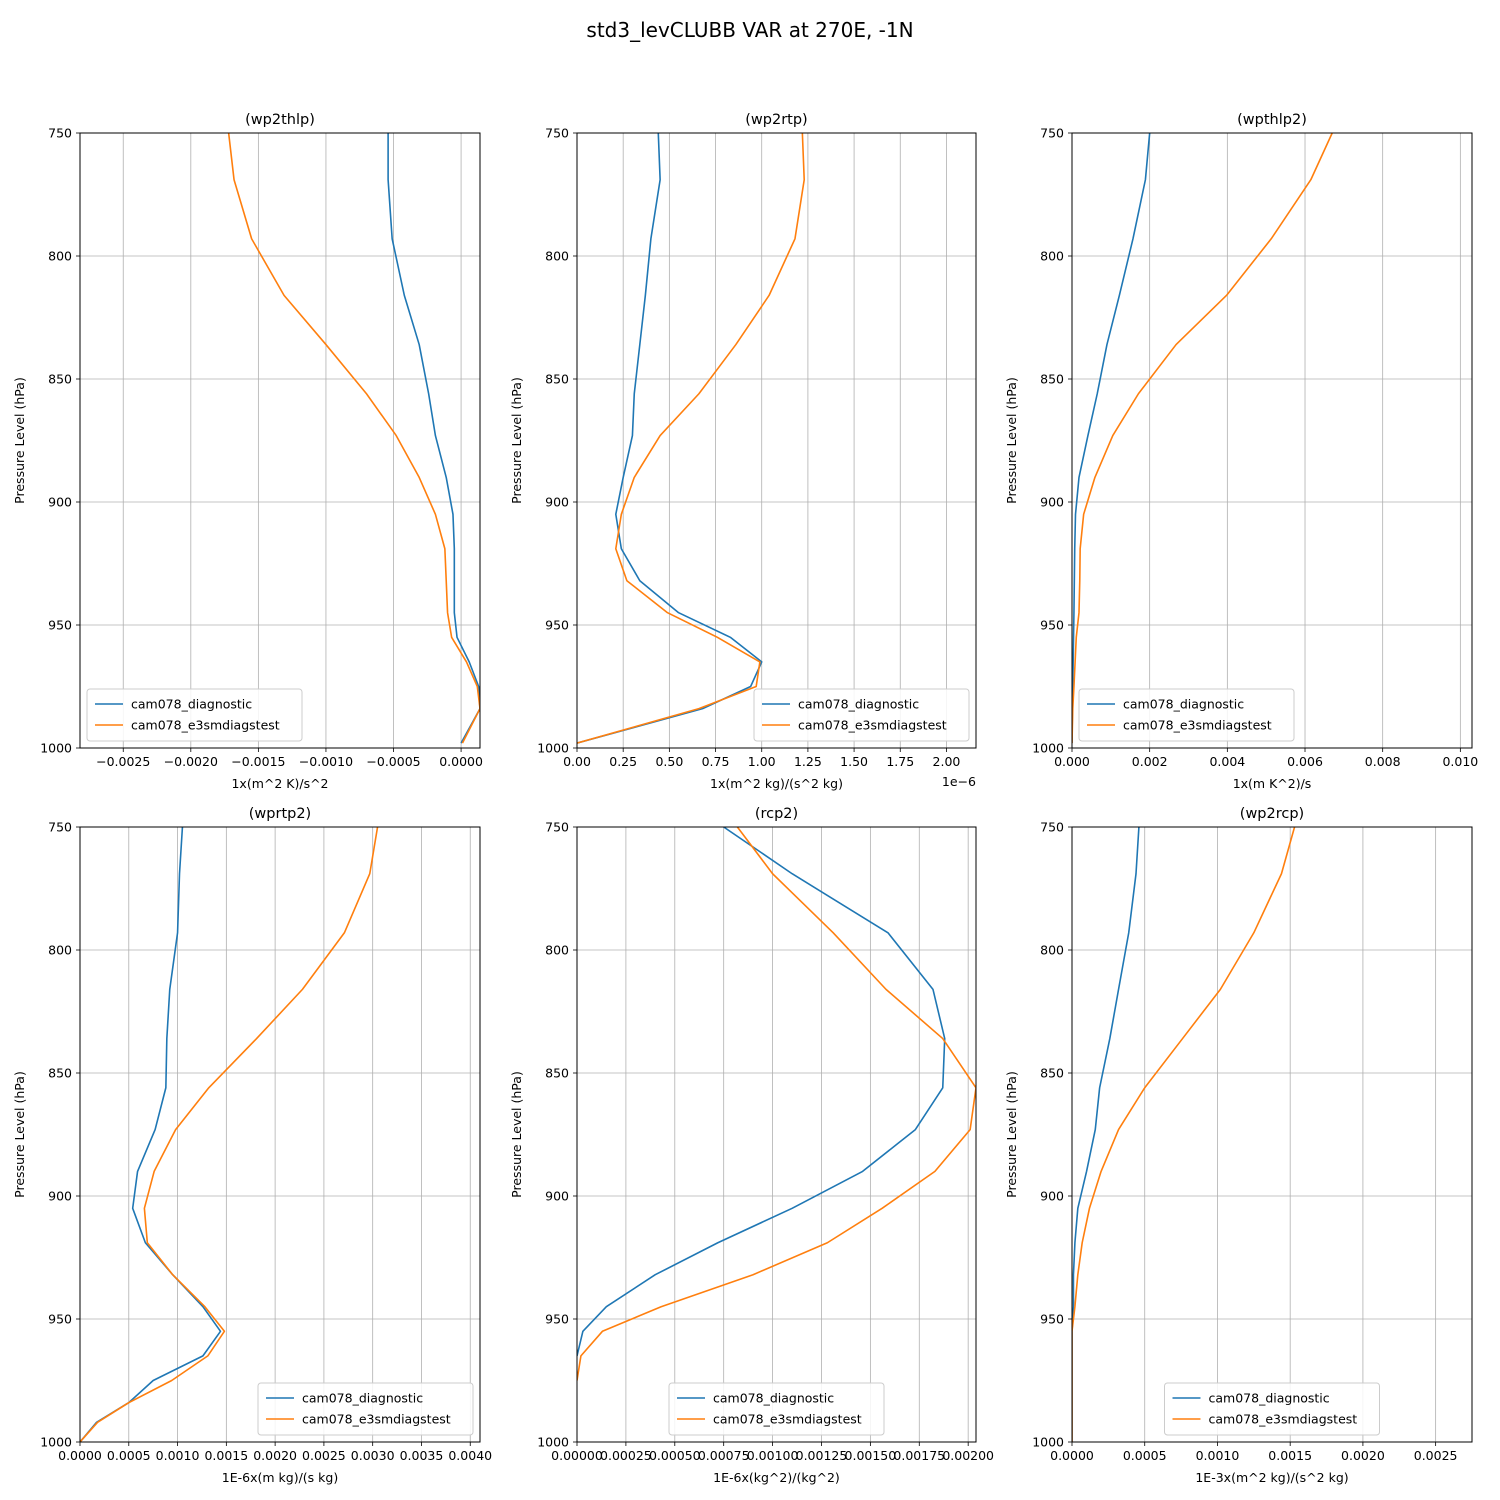 The height and width of the screenshot is (1500, 1500). What do you see at coordinates (724, 1455) in the screenshot?
I see `x-tick-label: 0.00075` at bounding box center [724, 1455].